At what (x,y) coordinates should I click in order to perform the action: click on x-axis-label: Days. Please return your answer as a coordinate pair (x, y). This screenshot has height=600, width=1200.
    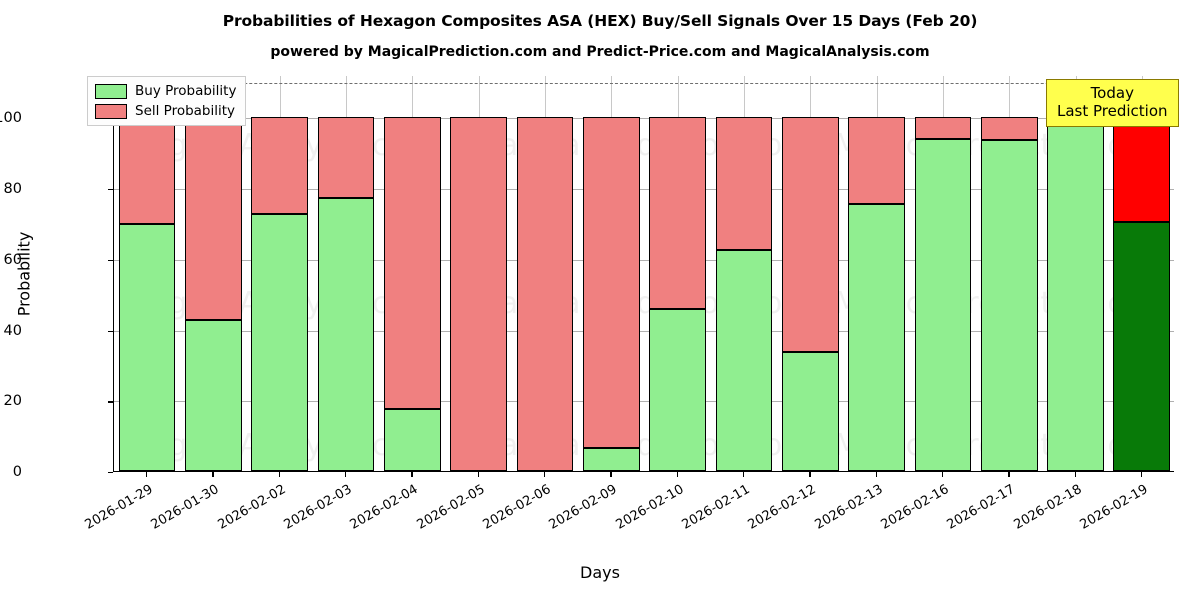
    Looking at the image, I should click on (600, 572).